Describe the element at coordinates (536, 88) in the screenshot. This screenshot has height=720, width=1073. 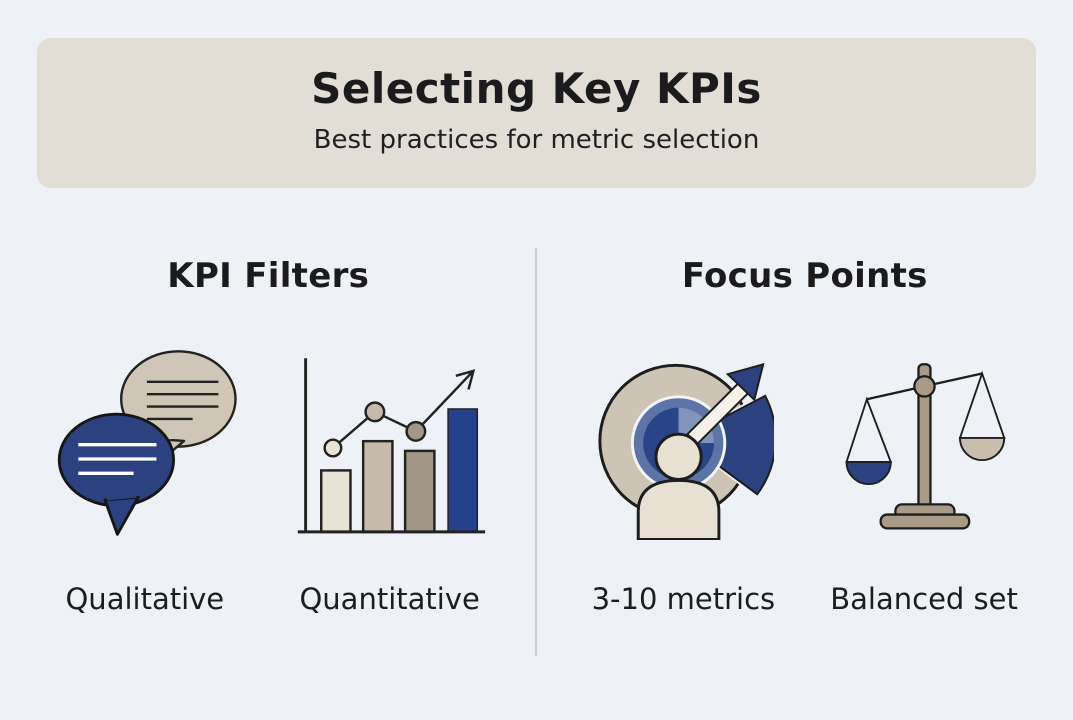
I see `page-title: Selecting Key KPIs` at that location.